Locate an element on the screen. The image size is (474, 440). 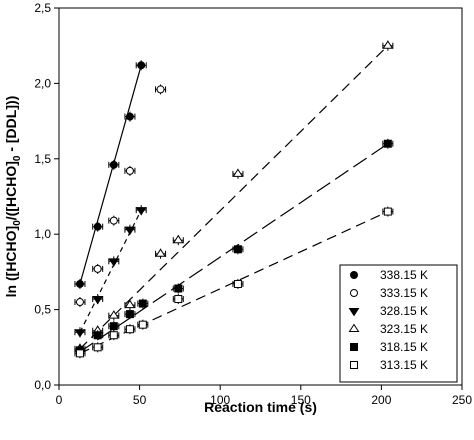
y-tick-label: 0,5 is located at coordinates (42, 310).